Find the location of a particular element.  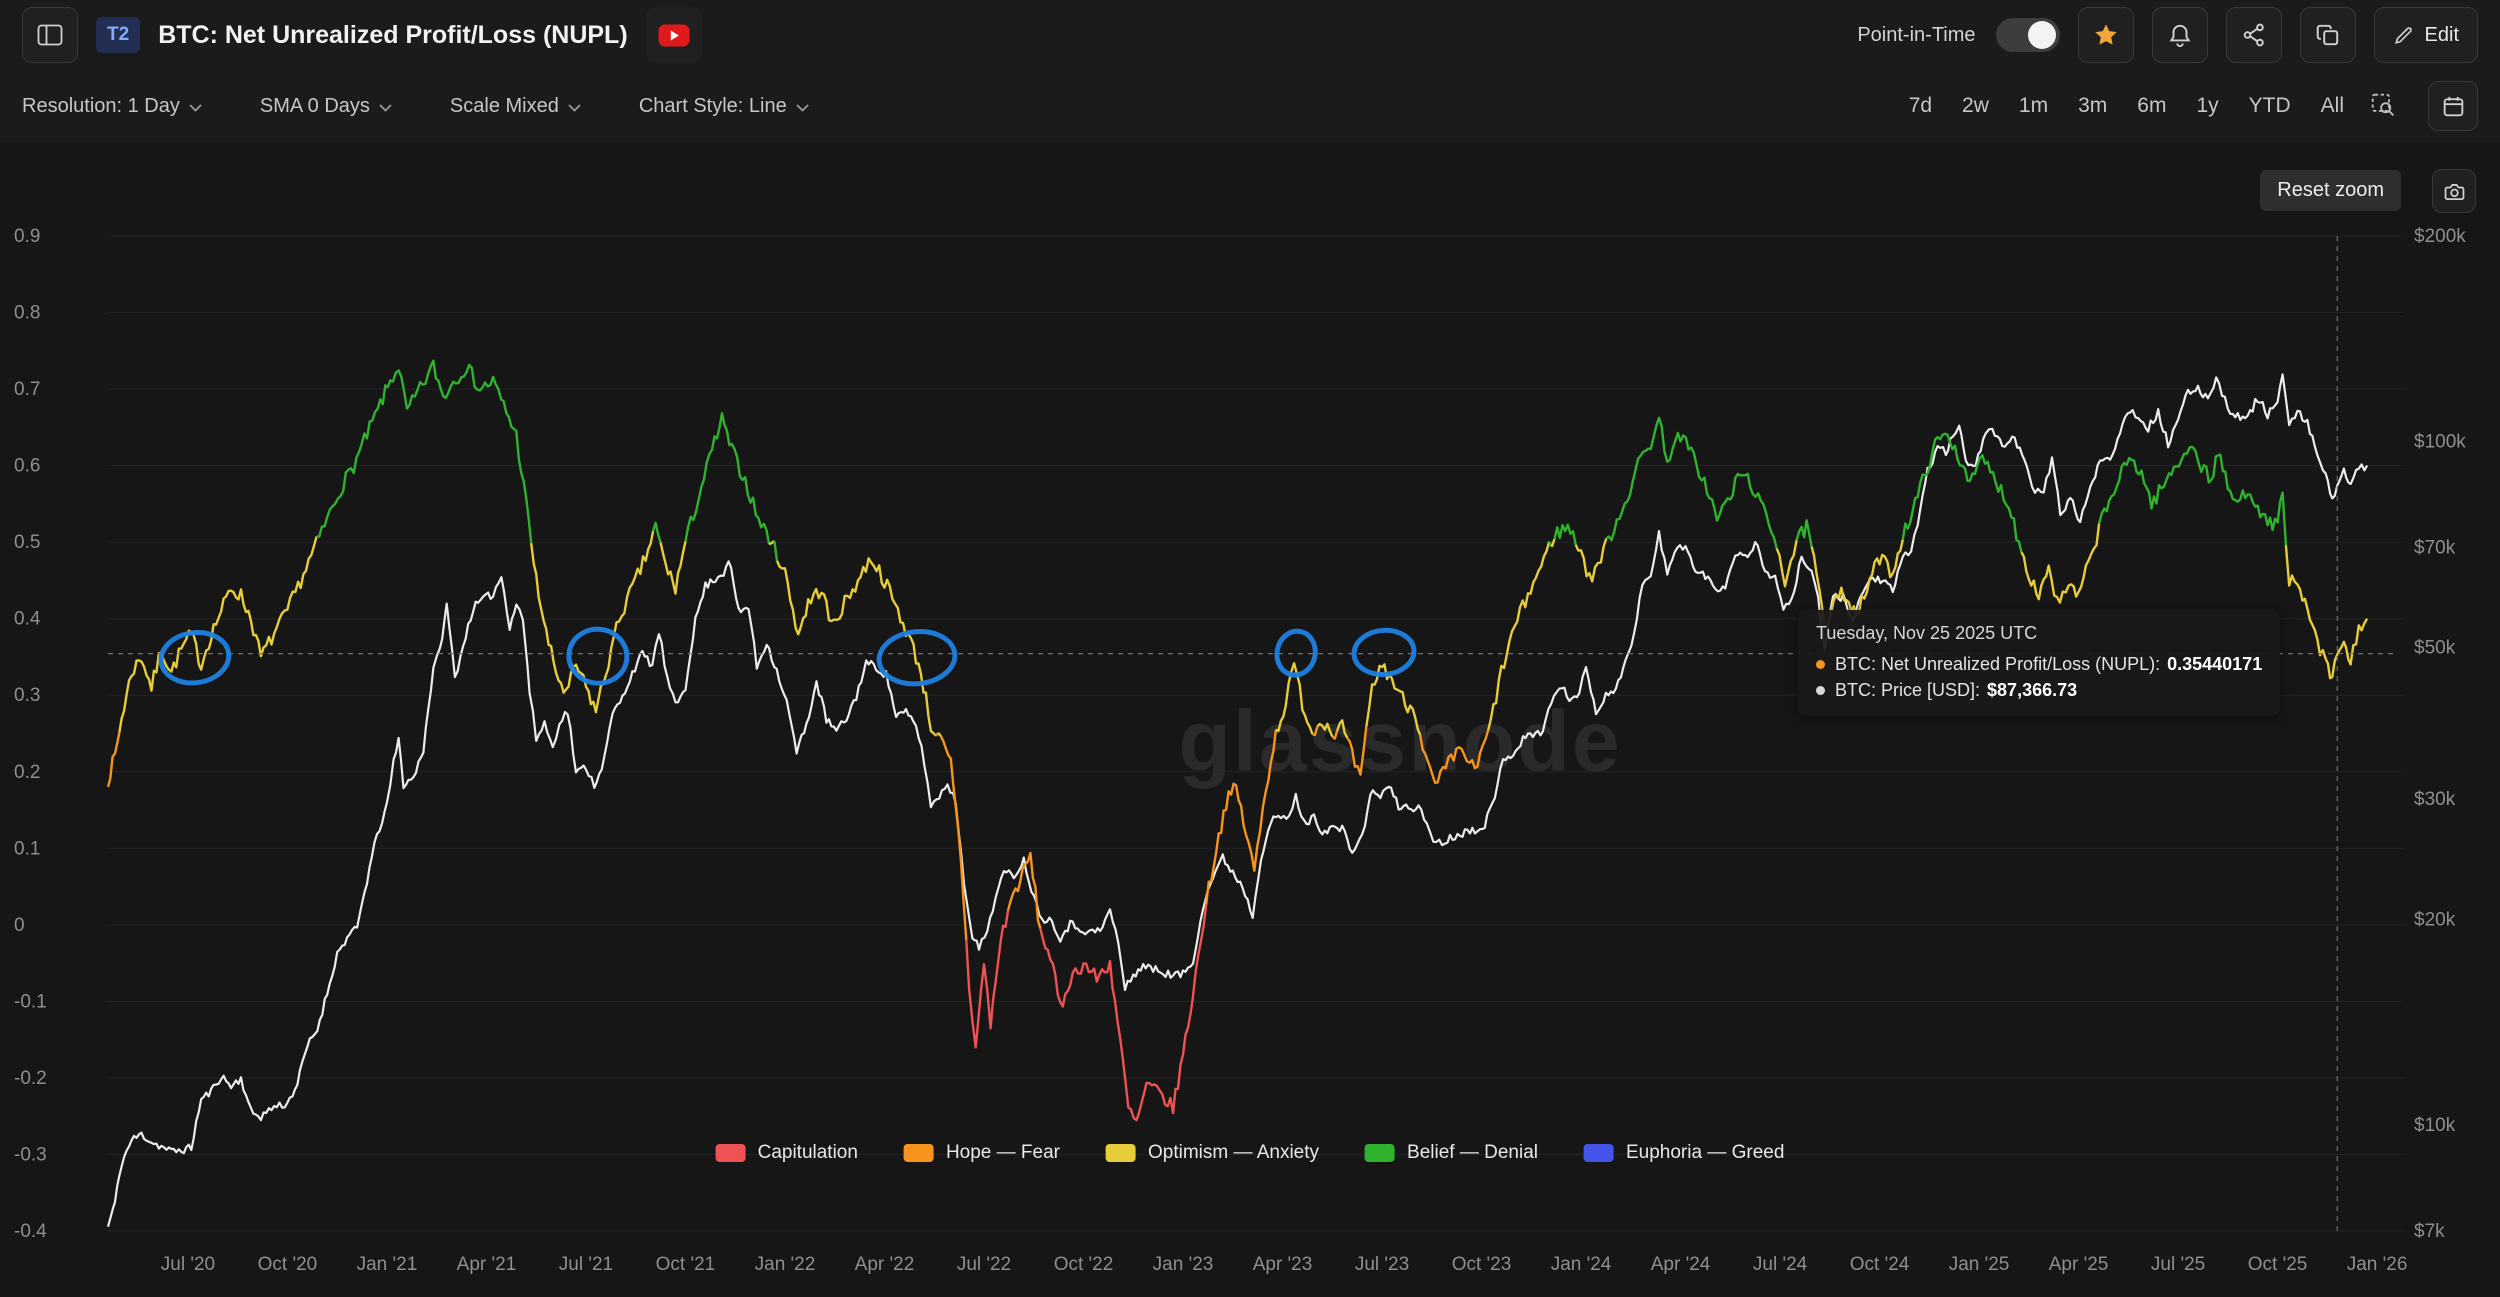

zoom-fit-button is located at coordinates (2383, 106).